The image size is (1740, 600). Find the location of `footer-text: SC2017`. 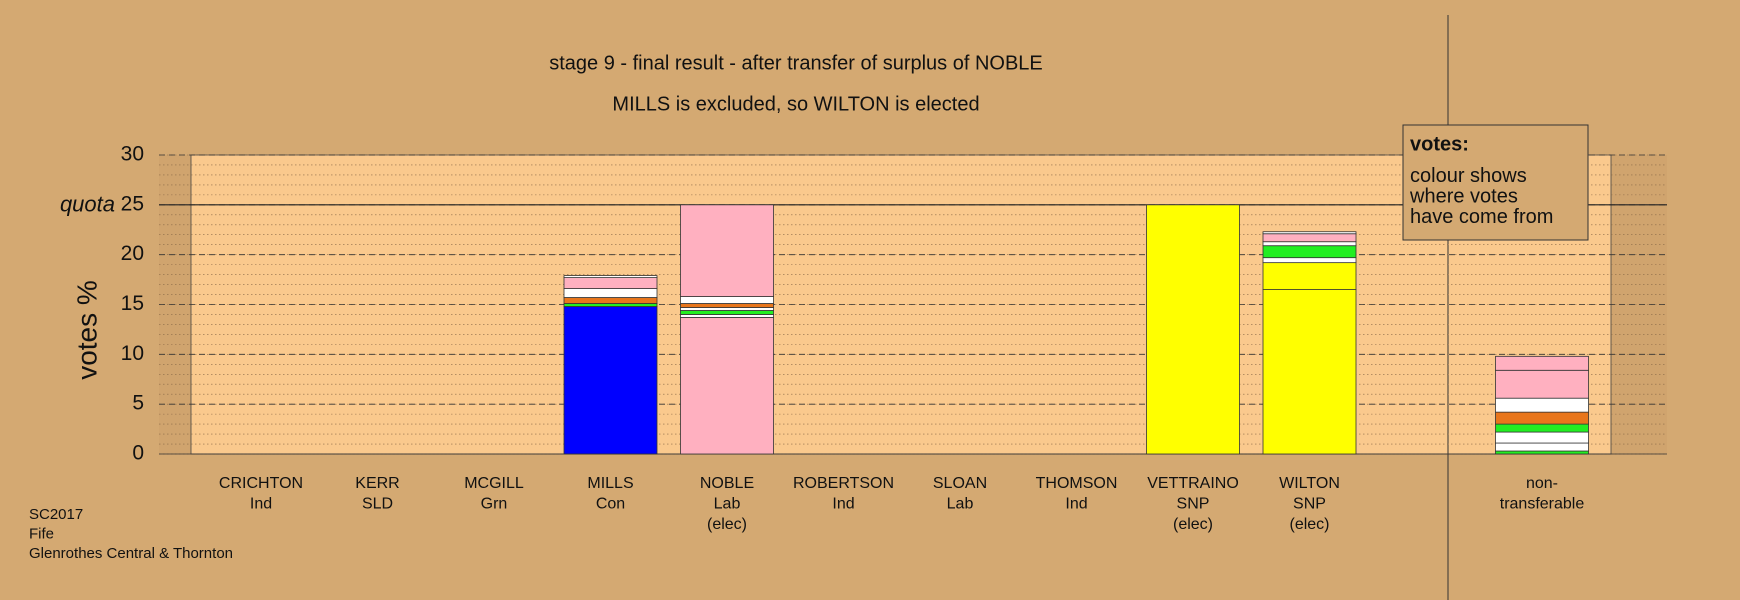

footer-text: SC2017 is located at coordinates (56, 514).